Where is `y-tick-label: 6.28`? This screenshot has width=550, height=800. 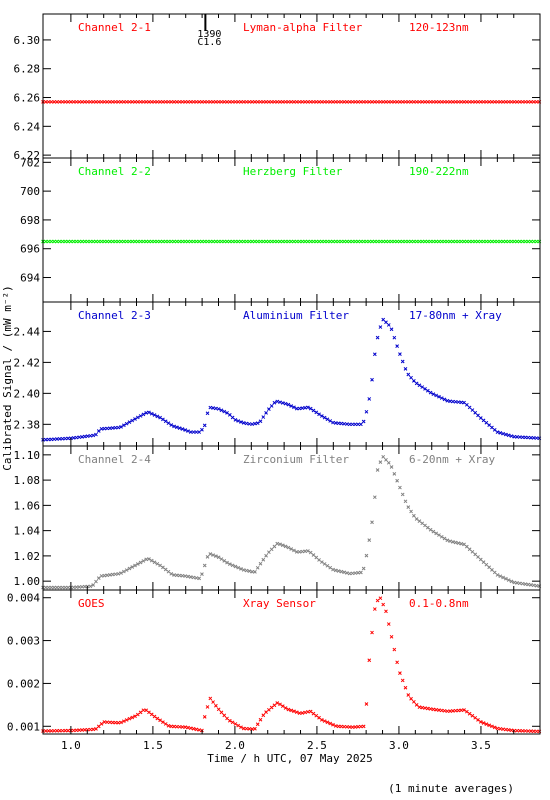
y-tick-label: 6.28 is located at coordinates (27, 69).